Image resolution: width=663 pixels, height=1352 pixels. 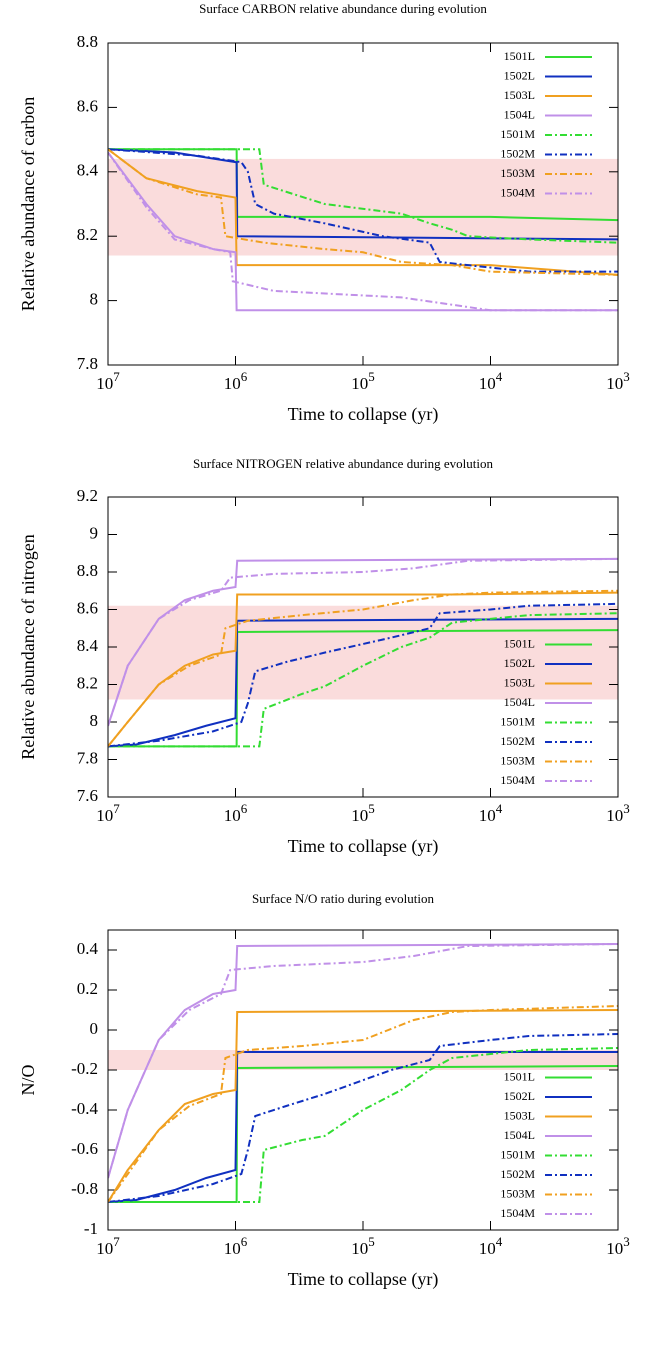 I want to click on chart-title: Surface N/O ratio during evolution, so click(x=343, y=898).